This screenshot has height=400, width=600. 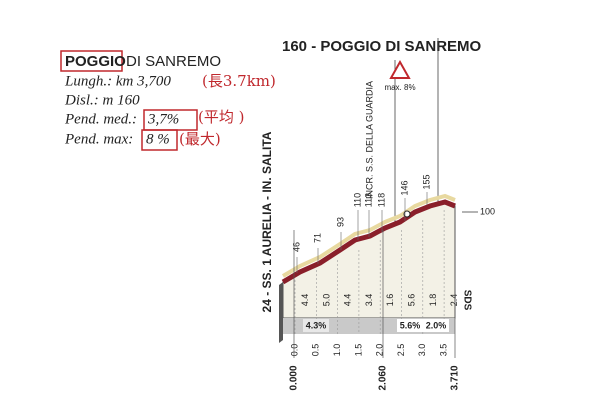 What do you see at coordinates (400, 69) in the screenshot?
I see `warning-icon` at bounding box center [400, 69].